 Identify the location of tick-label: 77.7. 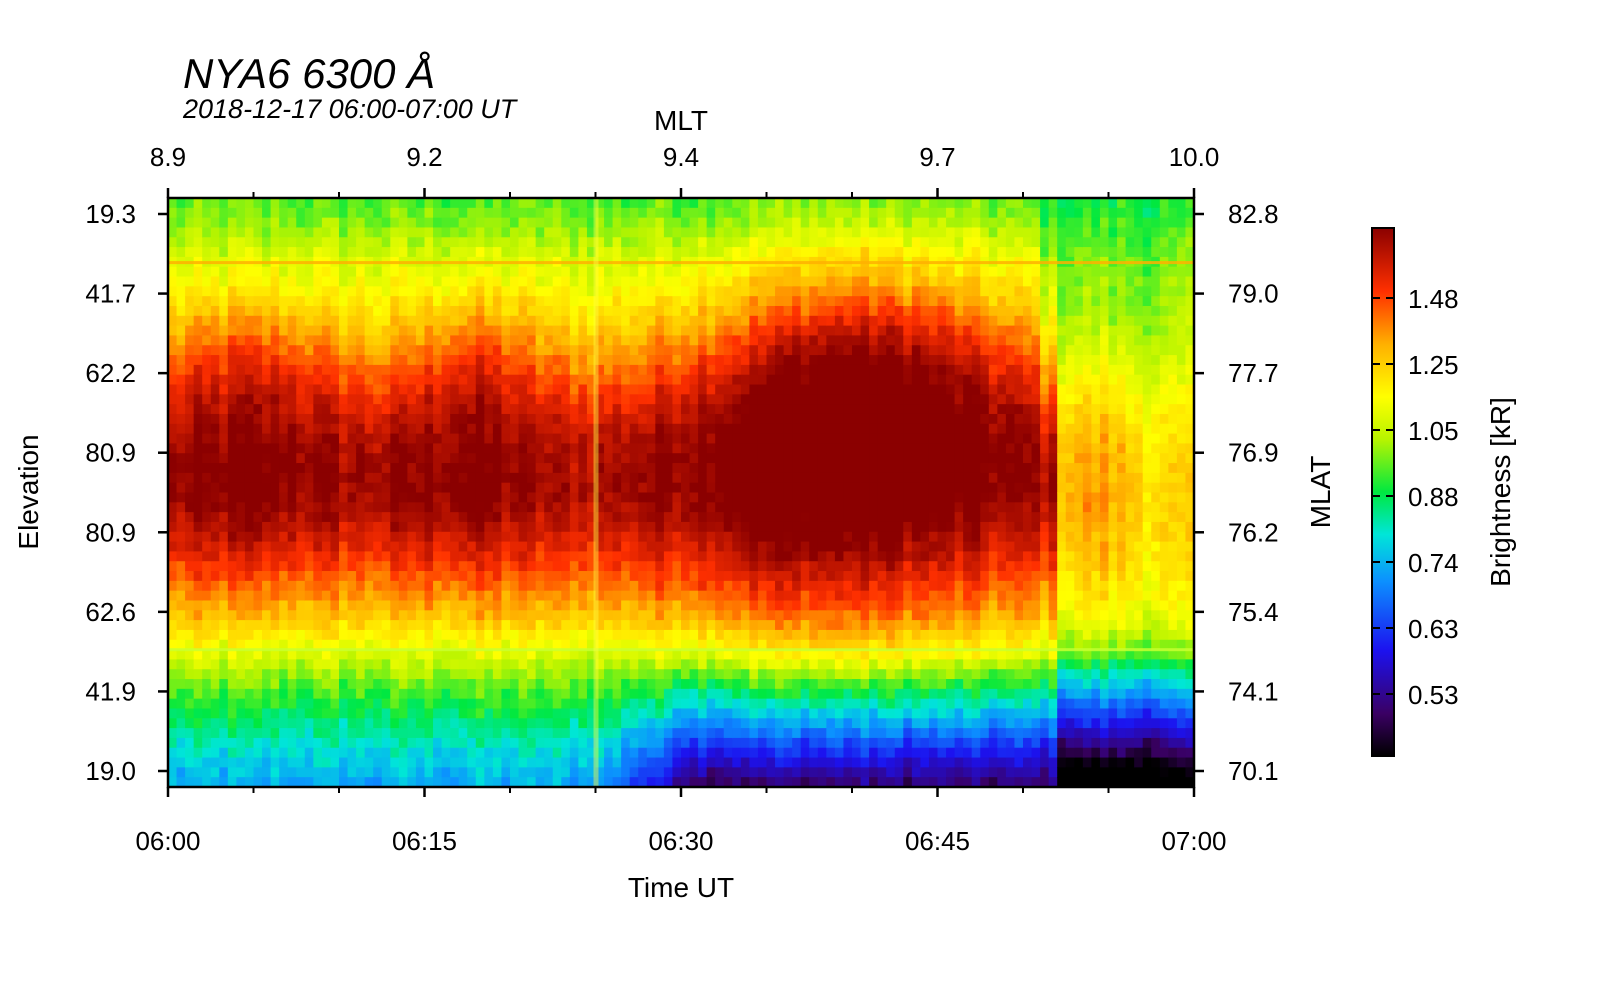
(1253, 373).